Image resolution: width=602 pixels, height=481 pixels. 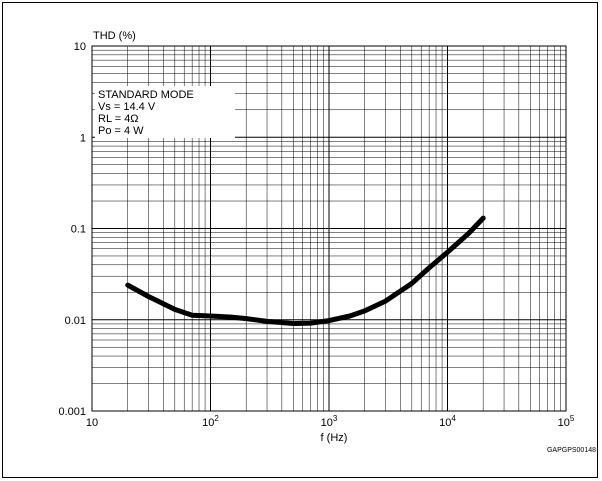 I want to click on x-tick-labels: 10 10² 10³ 10⁴ 10⁵, so click(x=330, y=421).